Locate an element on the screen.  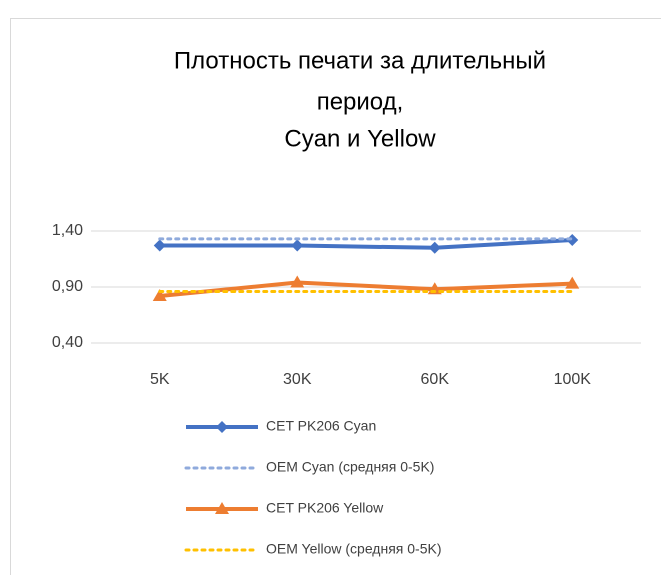
legend-label: OEM Yellow (средняя 0-5K) is located at coordinates (354, 549).